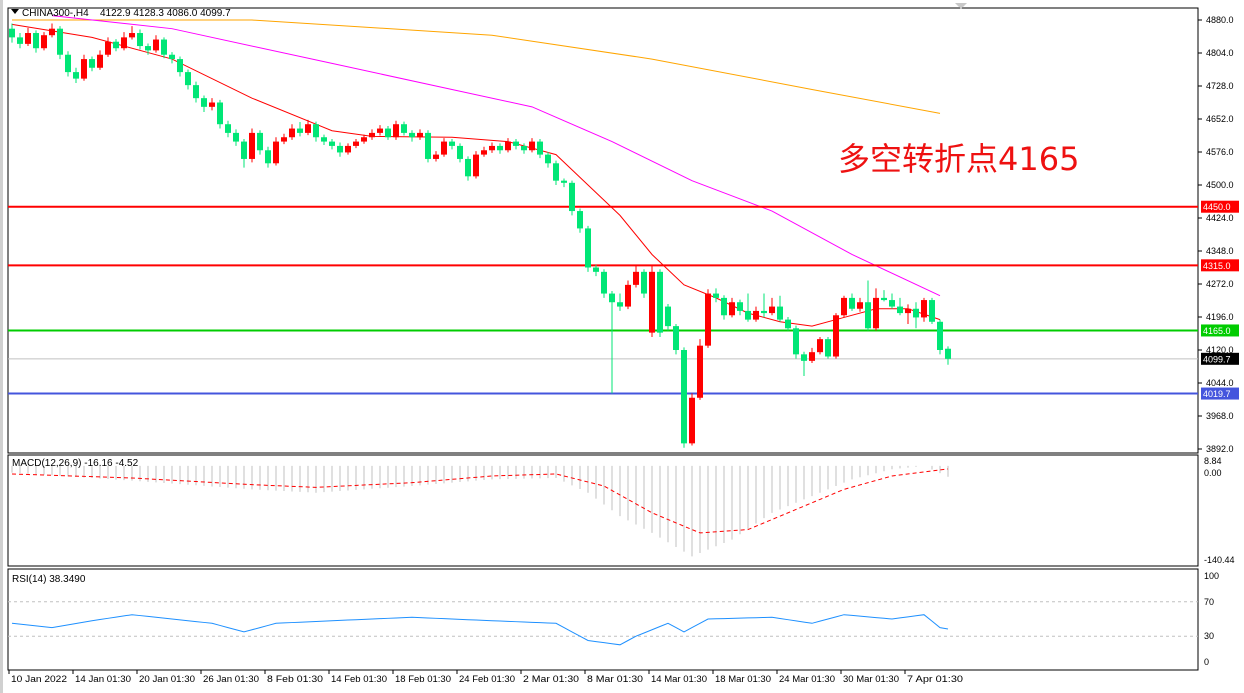  I want to click on time-tick-label: 26 Jan 01:30, so click(231, 679).